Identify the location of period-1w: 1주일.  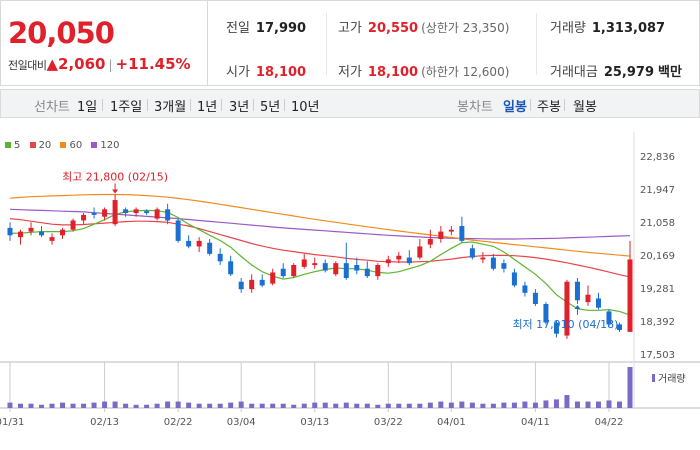
(126, 107).